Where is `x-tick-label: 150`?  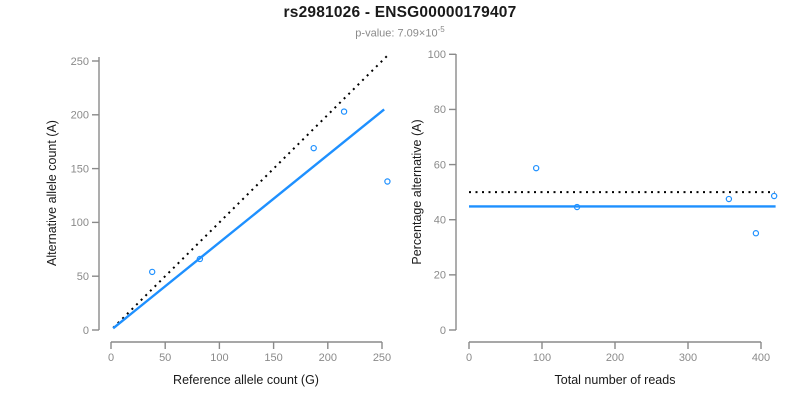 x-tick-label: 150 is located at coordinates (273, 358).